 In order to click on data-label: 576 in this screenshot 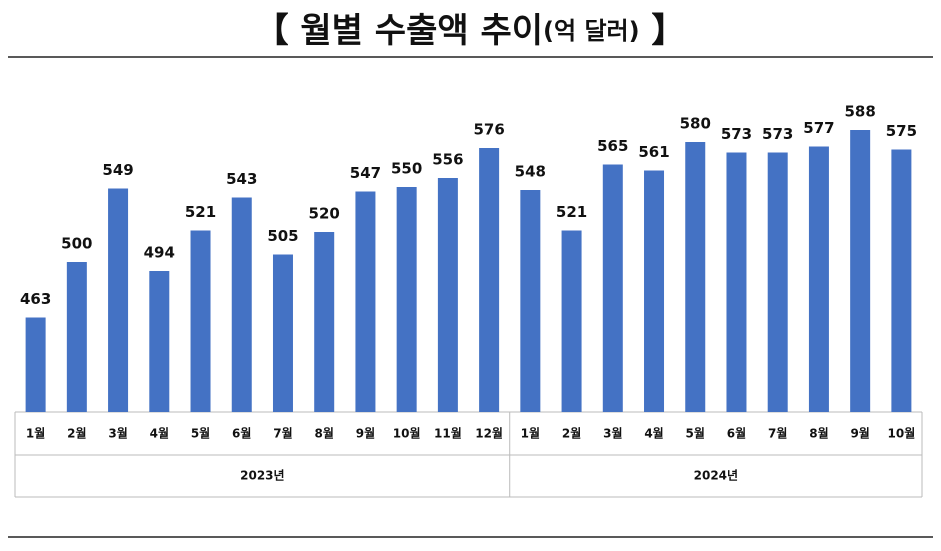, I will do `click(488, 130)`.